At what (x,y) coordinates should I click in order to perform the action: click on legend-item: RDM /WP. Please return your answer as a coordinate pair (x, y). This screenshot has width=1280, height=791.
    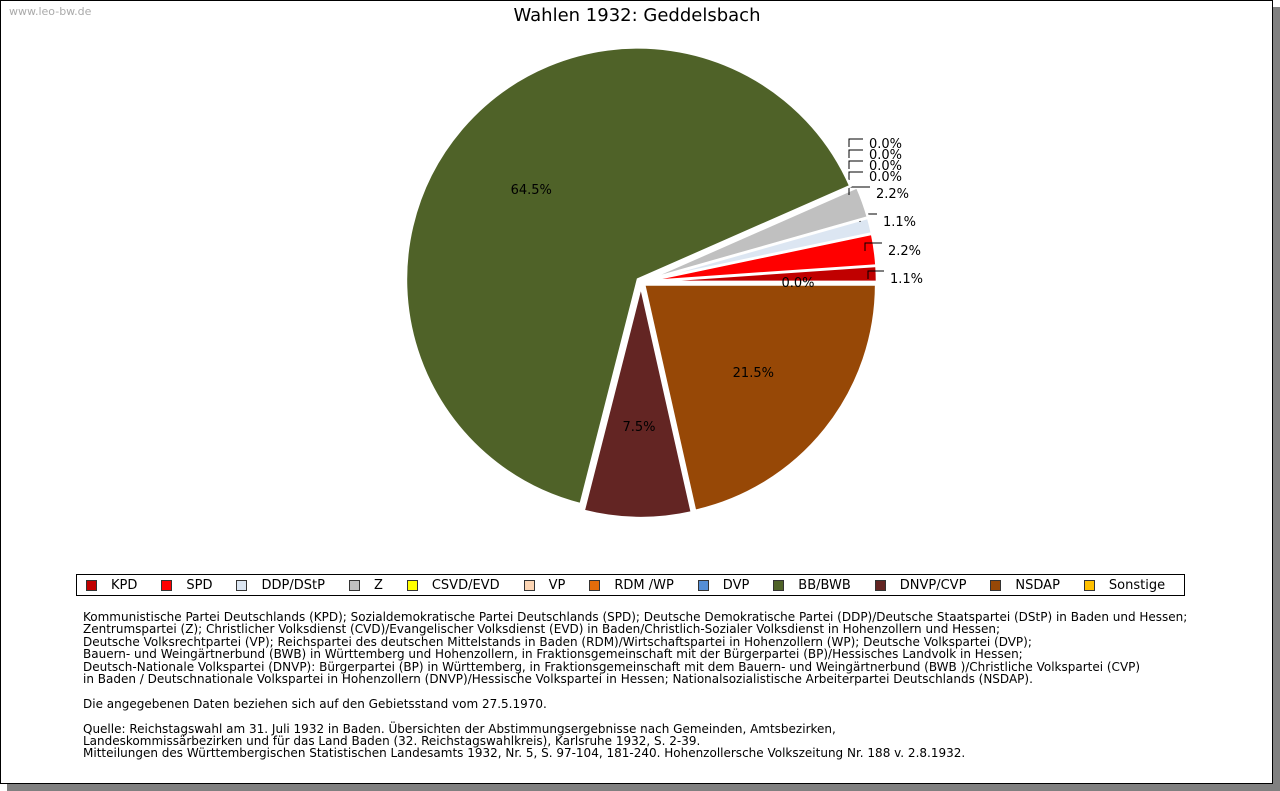
    Looking at the image, I should click on (631, 585).